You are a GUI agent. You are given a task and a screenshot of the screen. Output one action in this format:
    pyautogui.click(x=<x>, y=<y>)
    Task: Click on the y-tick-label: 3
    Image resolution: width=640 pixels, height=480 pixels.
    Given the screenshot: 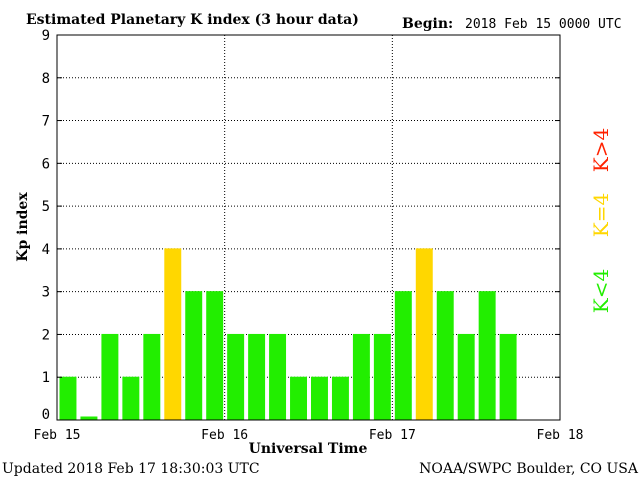 What is the action you would take?
    pyautogui.click(x=46, y=293)
    